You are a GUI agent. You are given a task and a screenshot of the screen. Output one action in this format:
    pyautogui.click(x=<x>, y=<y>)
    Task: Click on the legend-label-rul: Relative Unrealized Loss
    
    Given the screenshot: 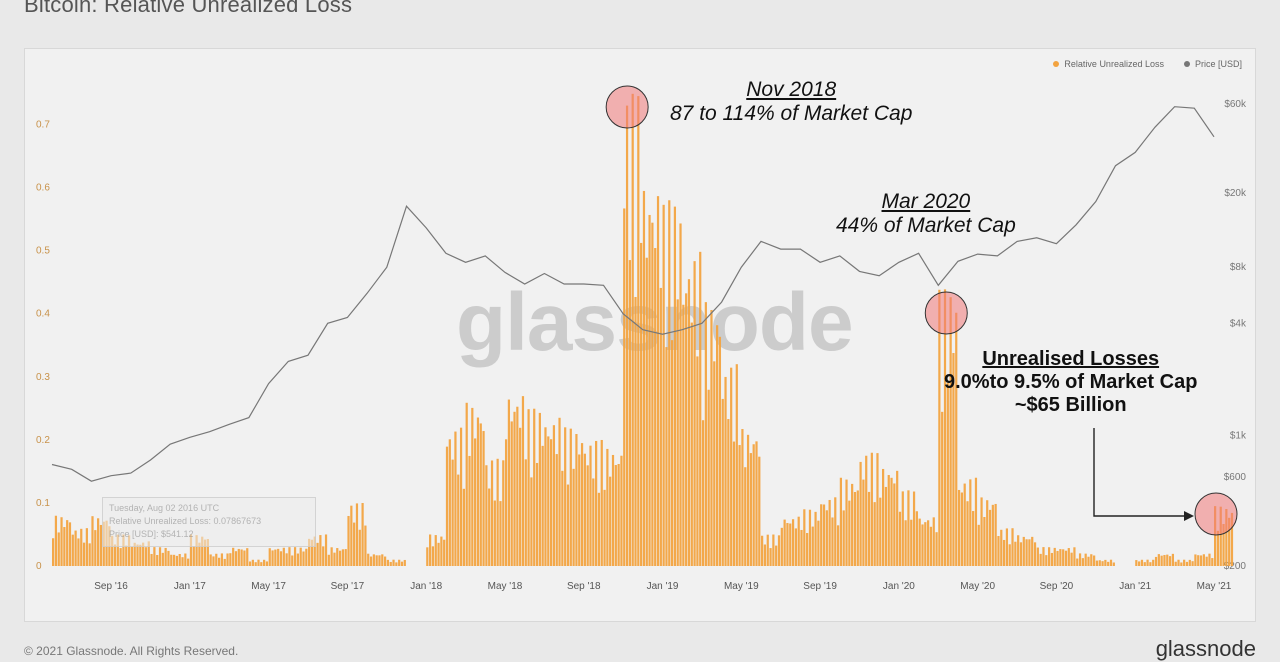 What is the action you would take?
    pyautogui.click(x=1114, y=64)
    